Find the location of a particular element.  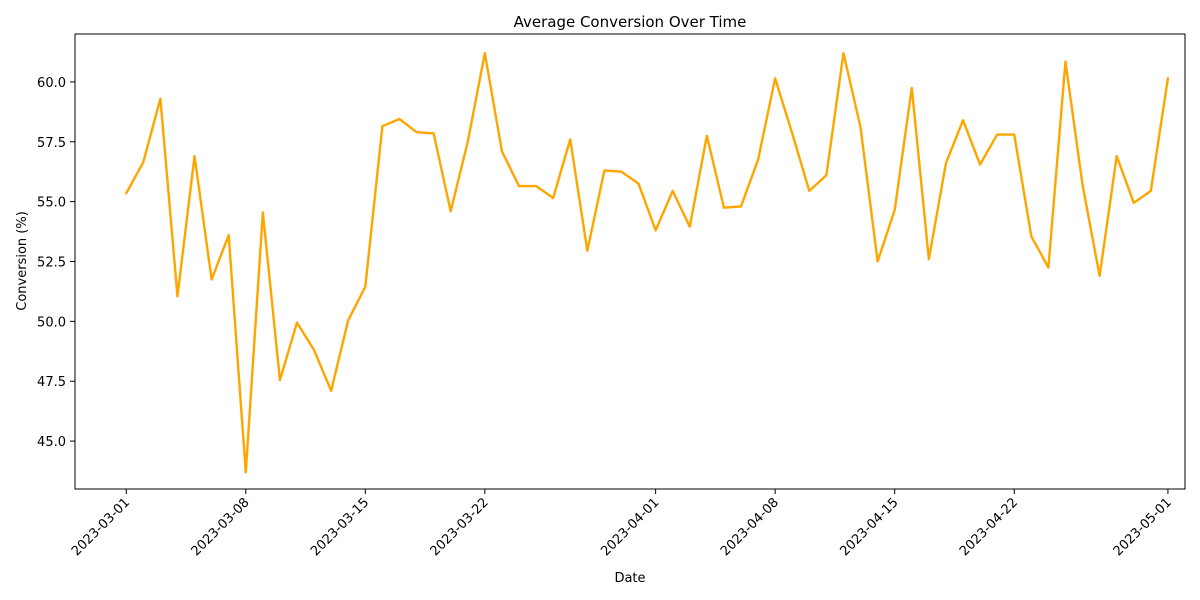

x-tick-label: 2023-04-01 is located at coordinates (630, 527).